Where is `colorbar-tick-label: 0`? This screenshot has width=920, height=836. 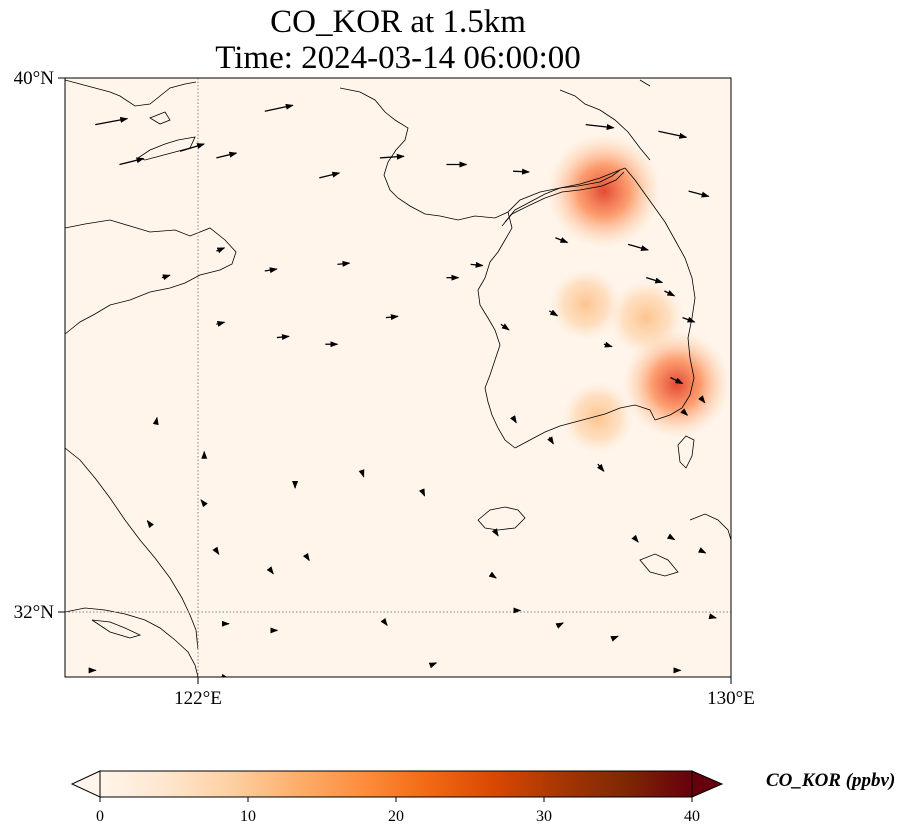
colorbar-tick-label: 0 is located at coordinates (100, 816).